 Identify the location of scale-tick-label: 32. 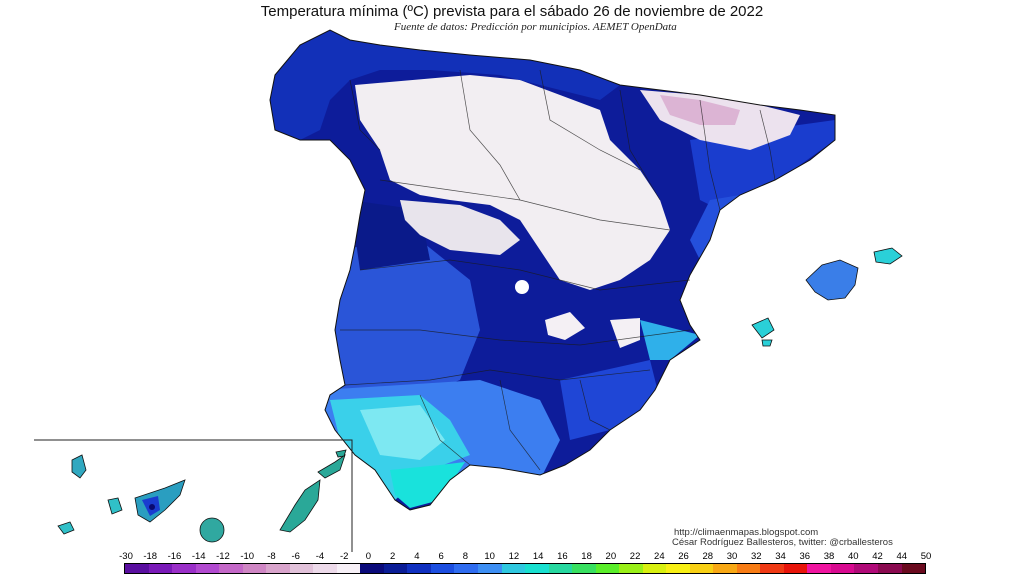
(756, 556).